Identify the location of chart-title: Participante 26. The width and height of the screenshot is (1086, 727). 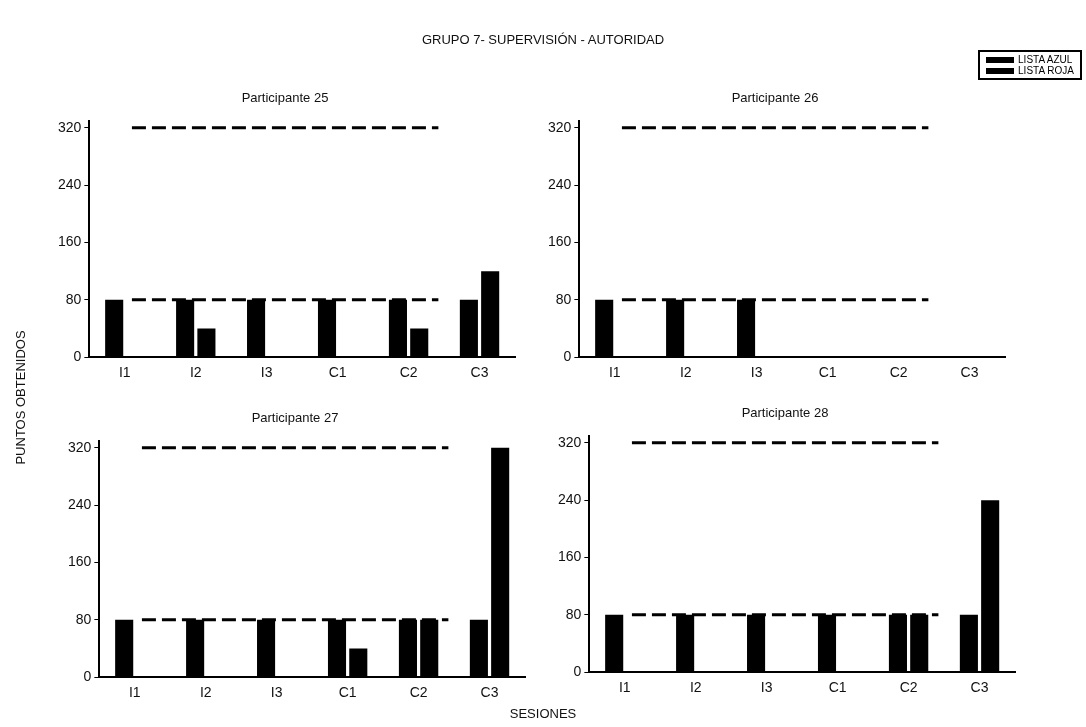
(775, 98).